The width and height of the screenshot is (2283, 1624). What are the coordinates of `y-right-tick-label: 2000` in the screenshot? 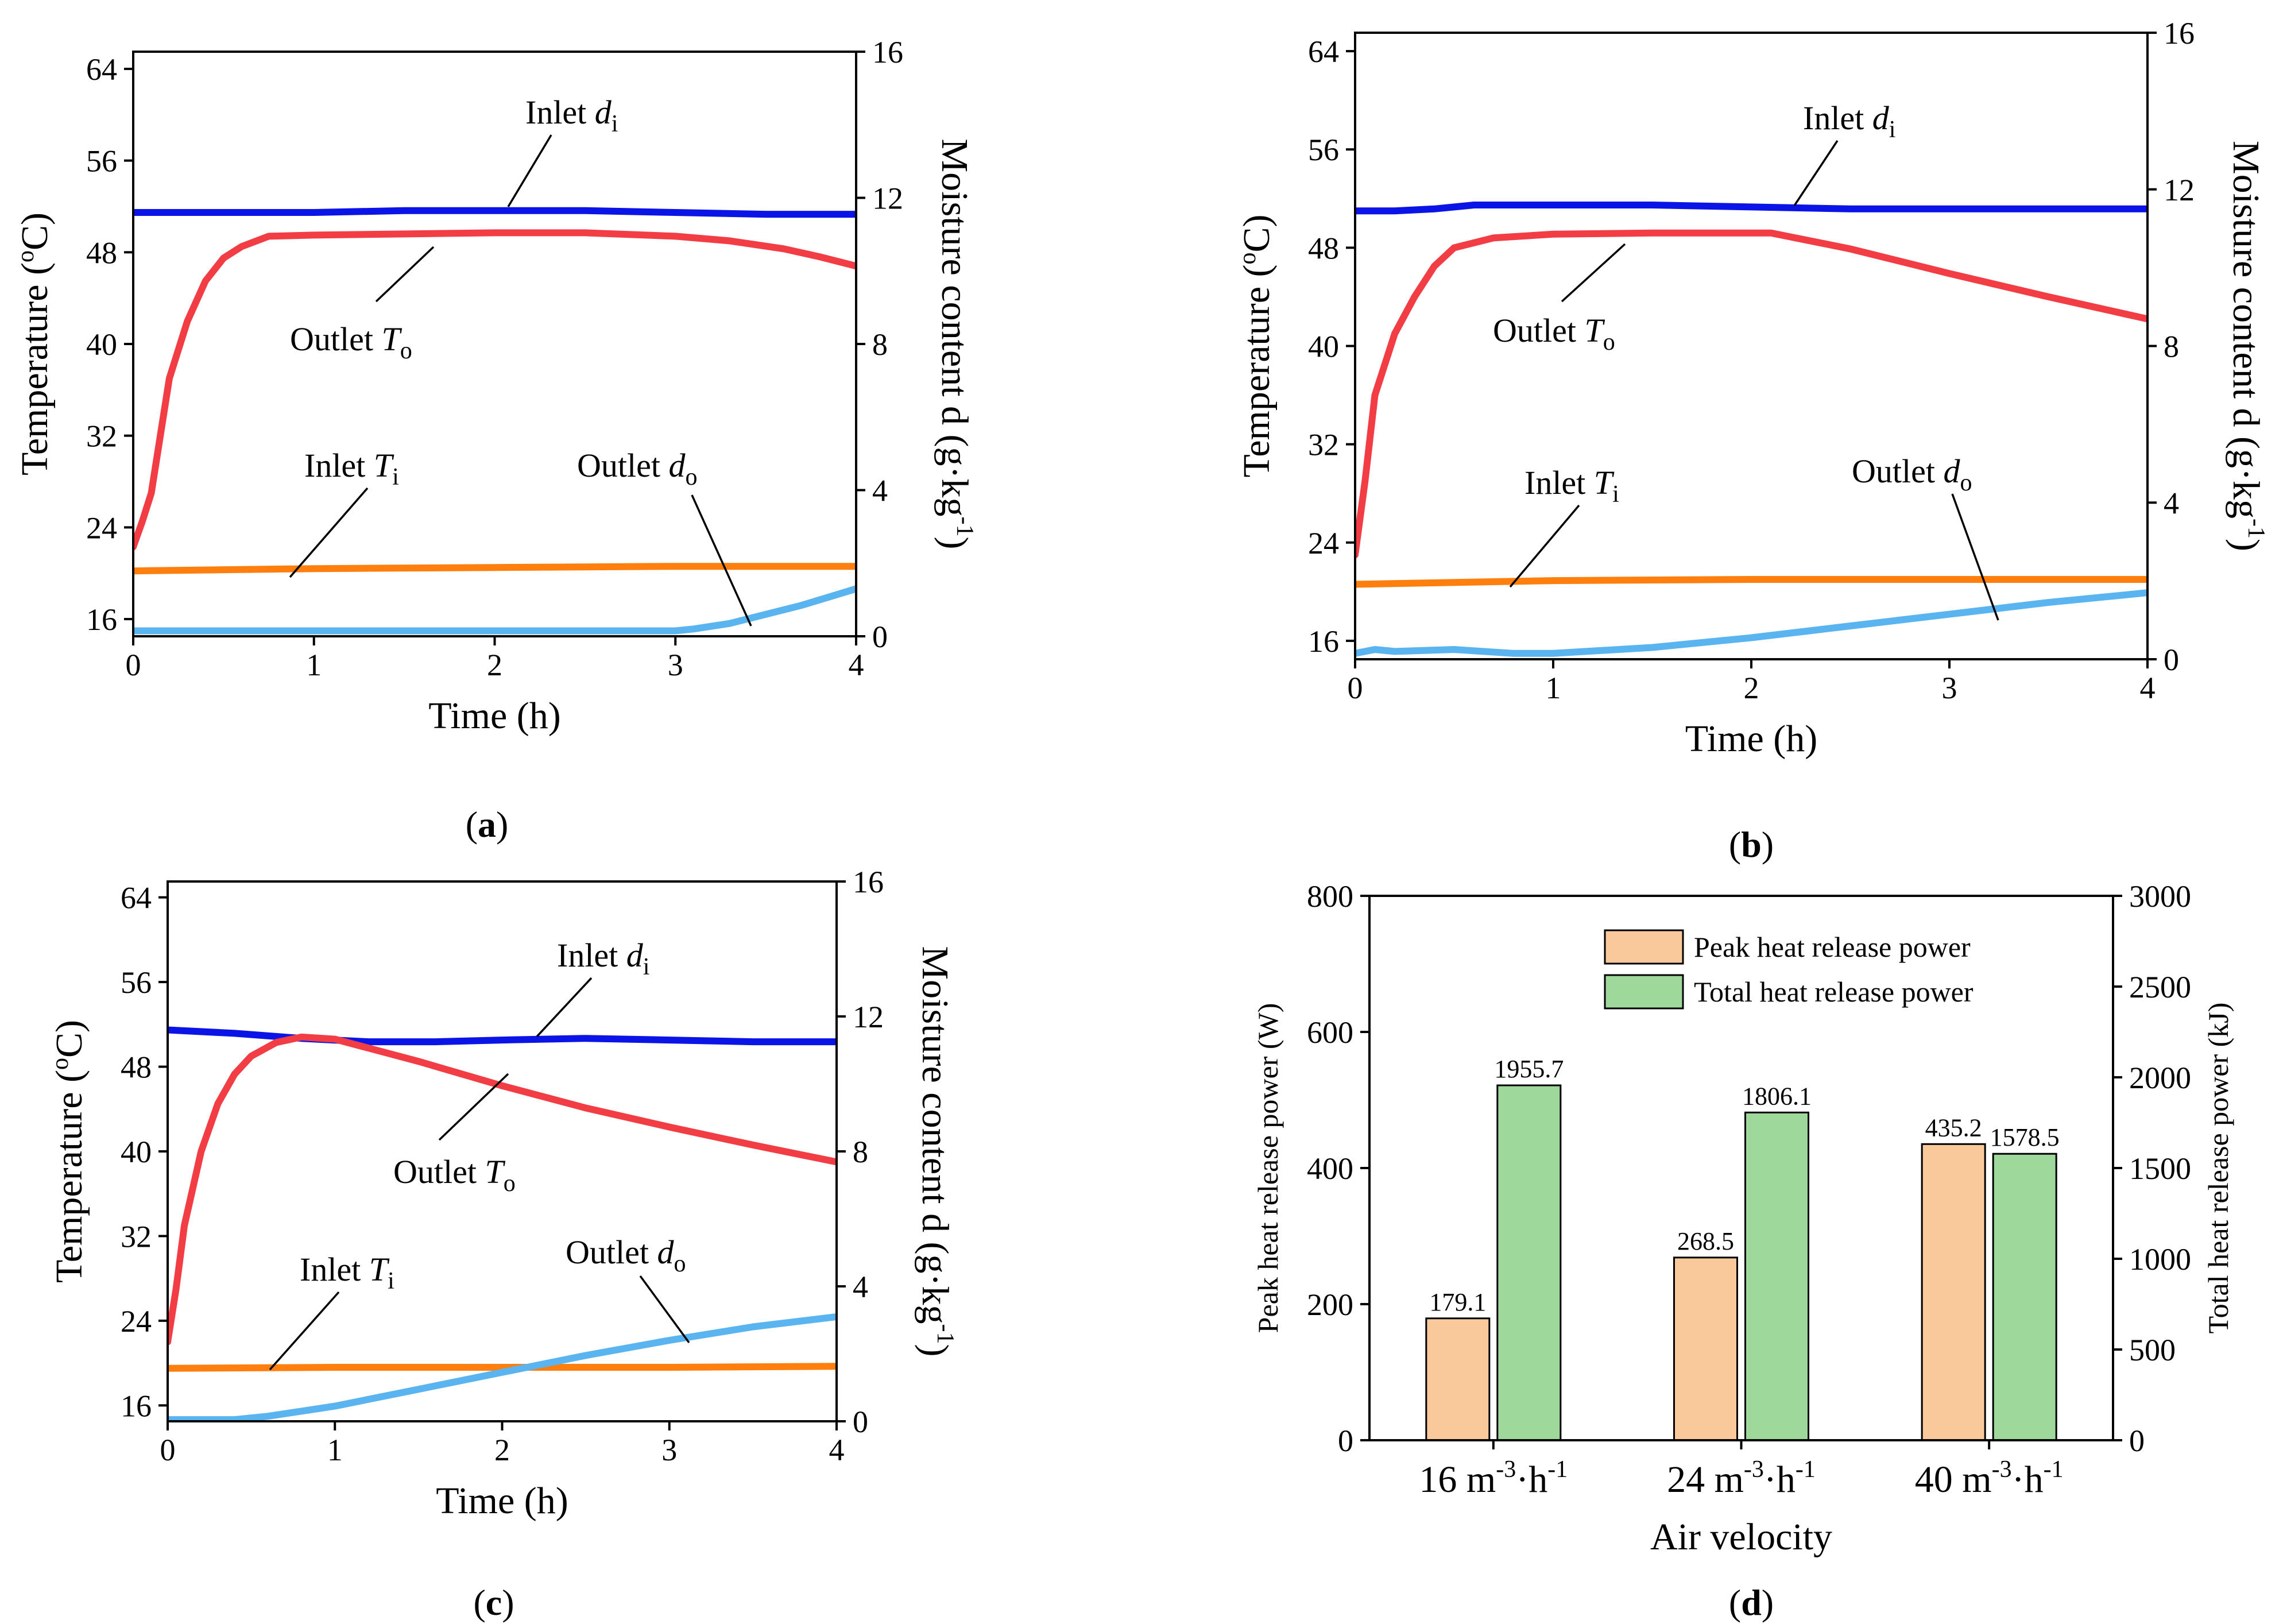 It's located at (2160, 1078).